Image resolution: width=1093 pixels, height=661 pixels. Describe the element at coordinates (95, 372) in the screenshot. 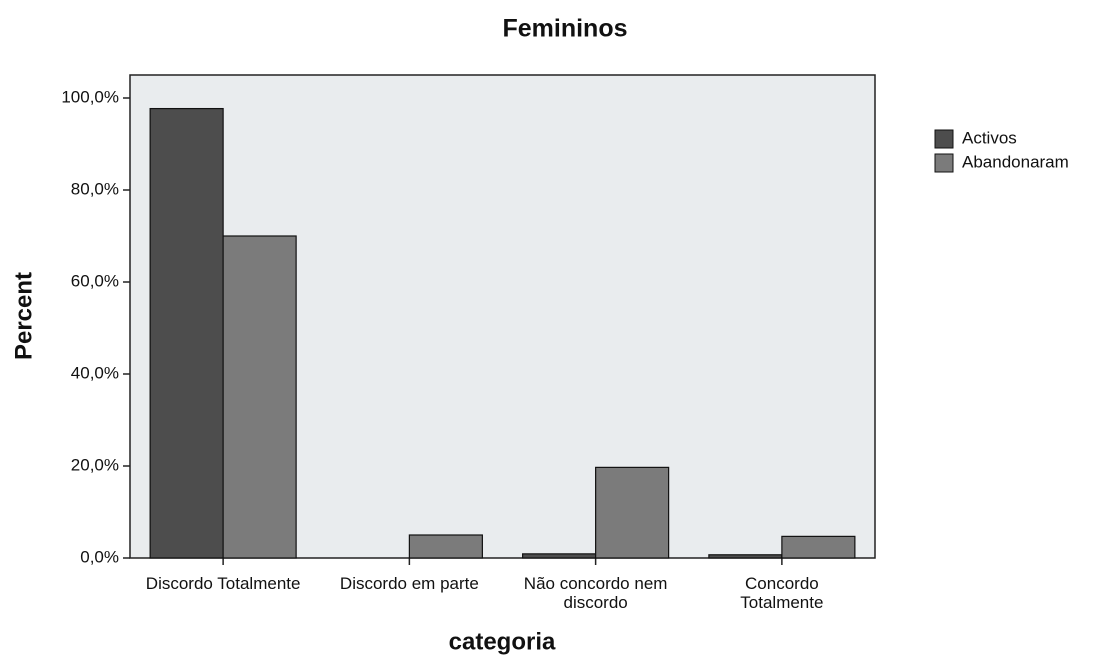

I see `y-tick-label: 40,0%` at that location.